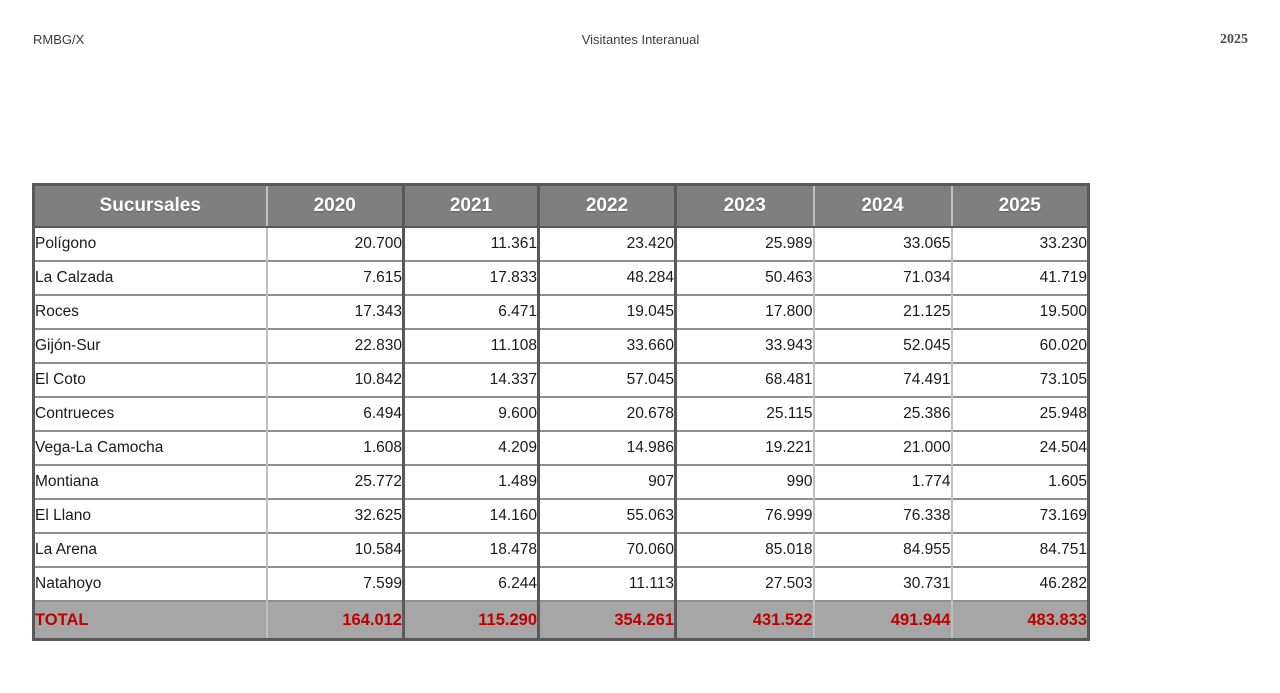  What do you see at coordinates (745, 549) in the screenshot?
I see `value-cell: 85.018` at bounding box center [745, 549].